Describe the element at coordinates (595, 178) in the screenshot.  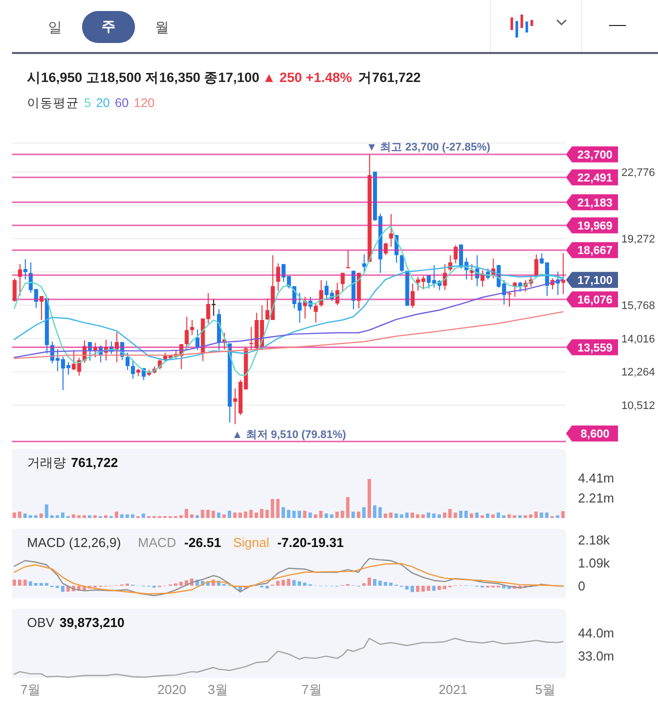
I see `ref-line-label: 22,491` at that location.